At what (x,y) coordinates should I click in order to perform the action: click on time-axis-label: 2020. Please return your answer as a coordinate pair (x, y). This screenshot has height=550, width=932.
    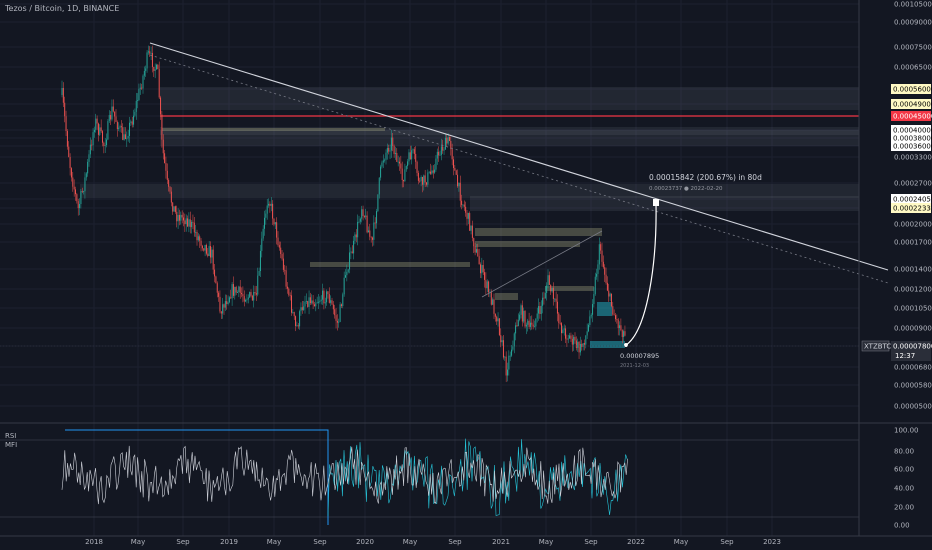
    Looking at the image, I should click on (365, 542).